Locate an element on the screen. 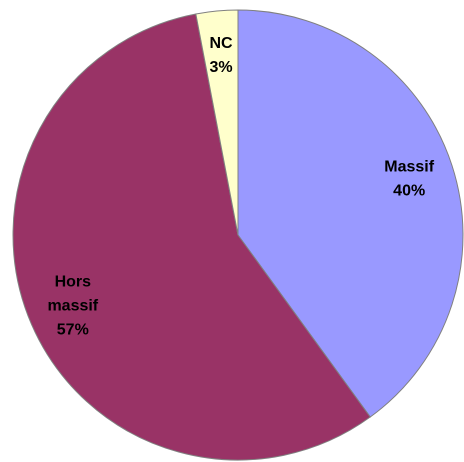 This screenshot has width=464, height=462. category-label: Hors massif is located at coordinates (72, 294).